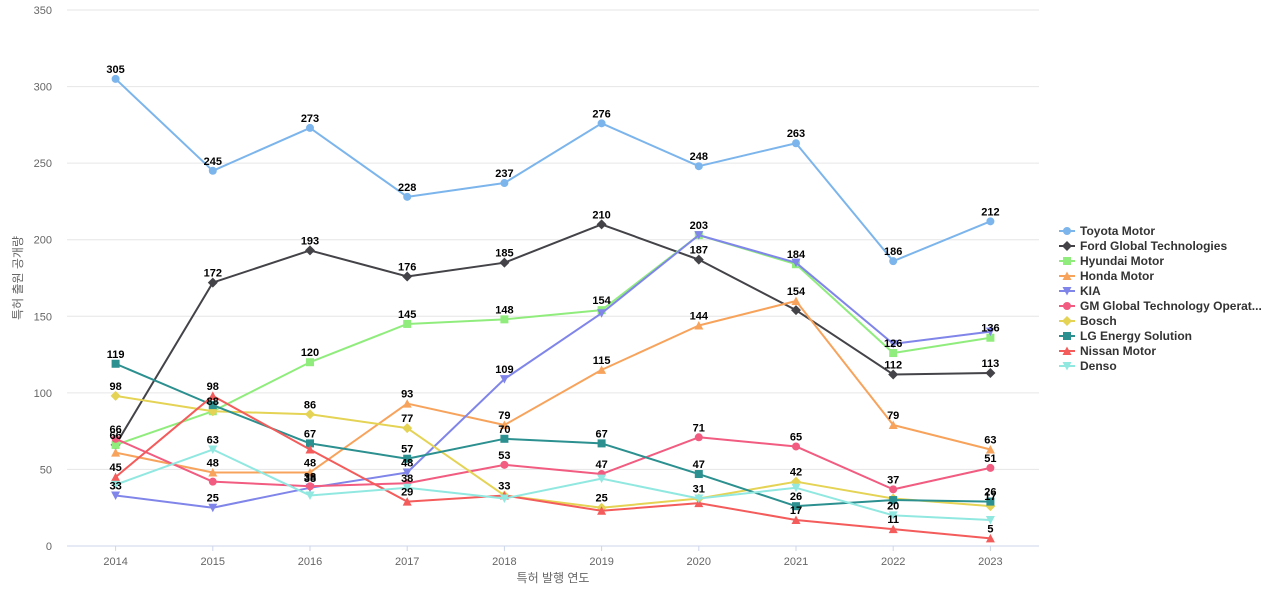 This screenshot has width=1280, height=605. I want to click on y-axis-title: 특허 출원 공개량, so click(18, 278).